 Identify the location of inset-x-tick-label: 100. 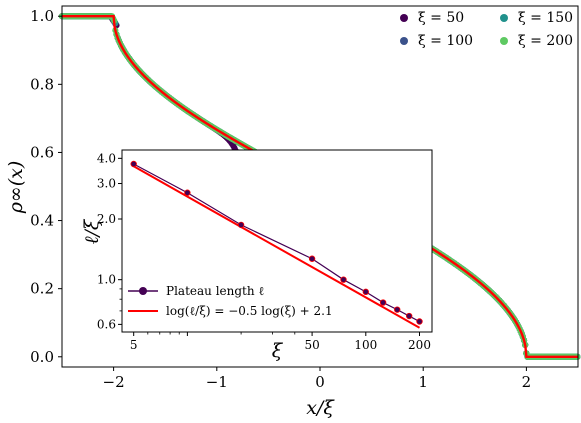
(365, 345).